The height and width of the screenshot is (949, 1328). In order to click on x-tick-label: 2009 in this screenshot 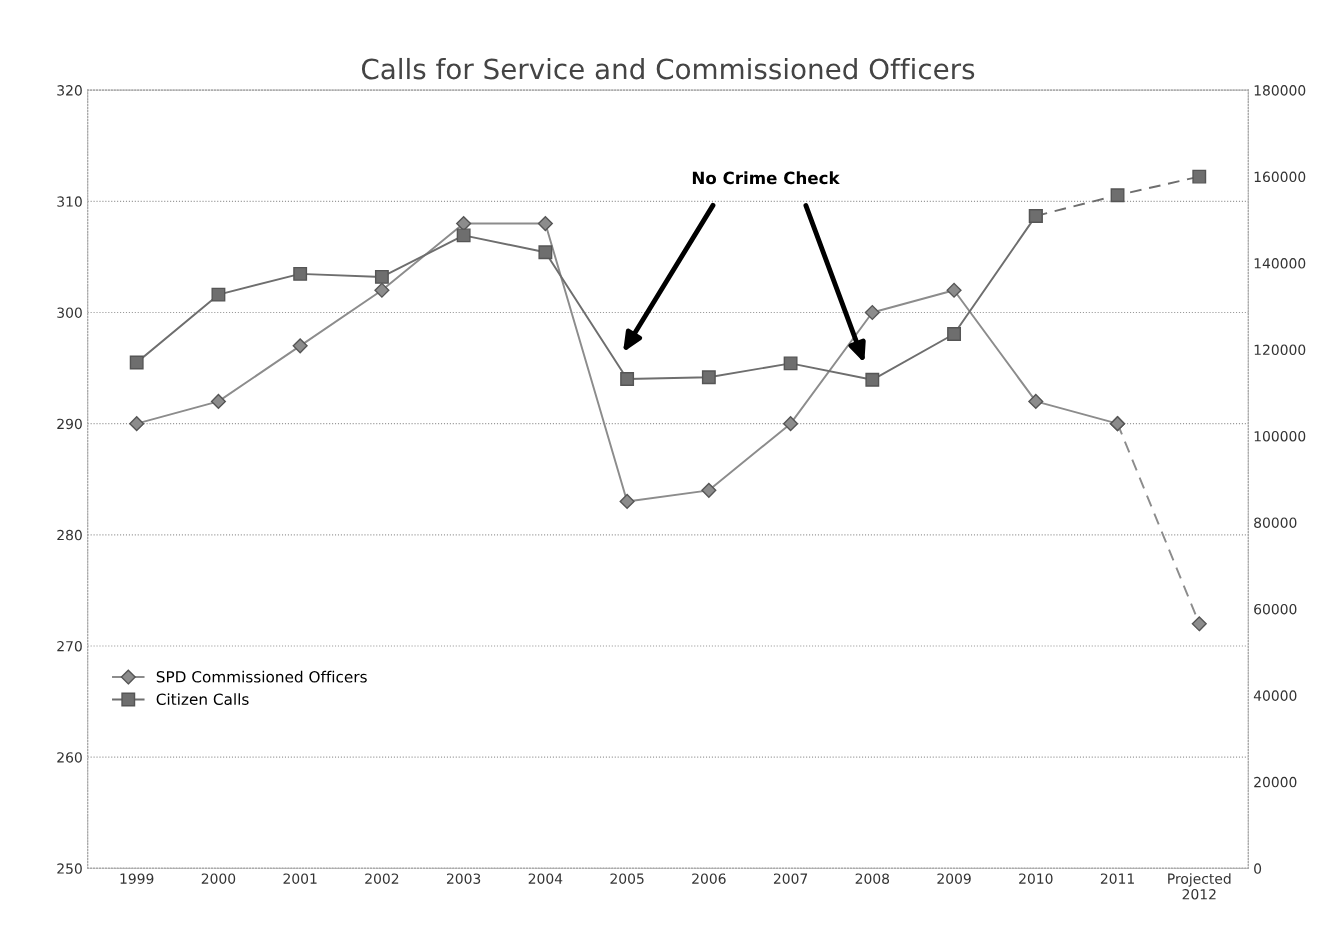, I will do `click(954, 878)`.